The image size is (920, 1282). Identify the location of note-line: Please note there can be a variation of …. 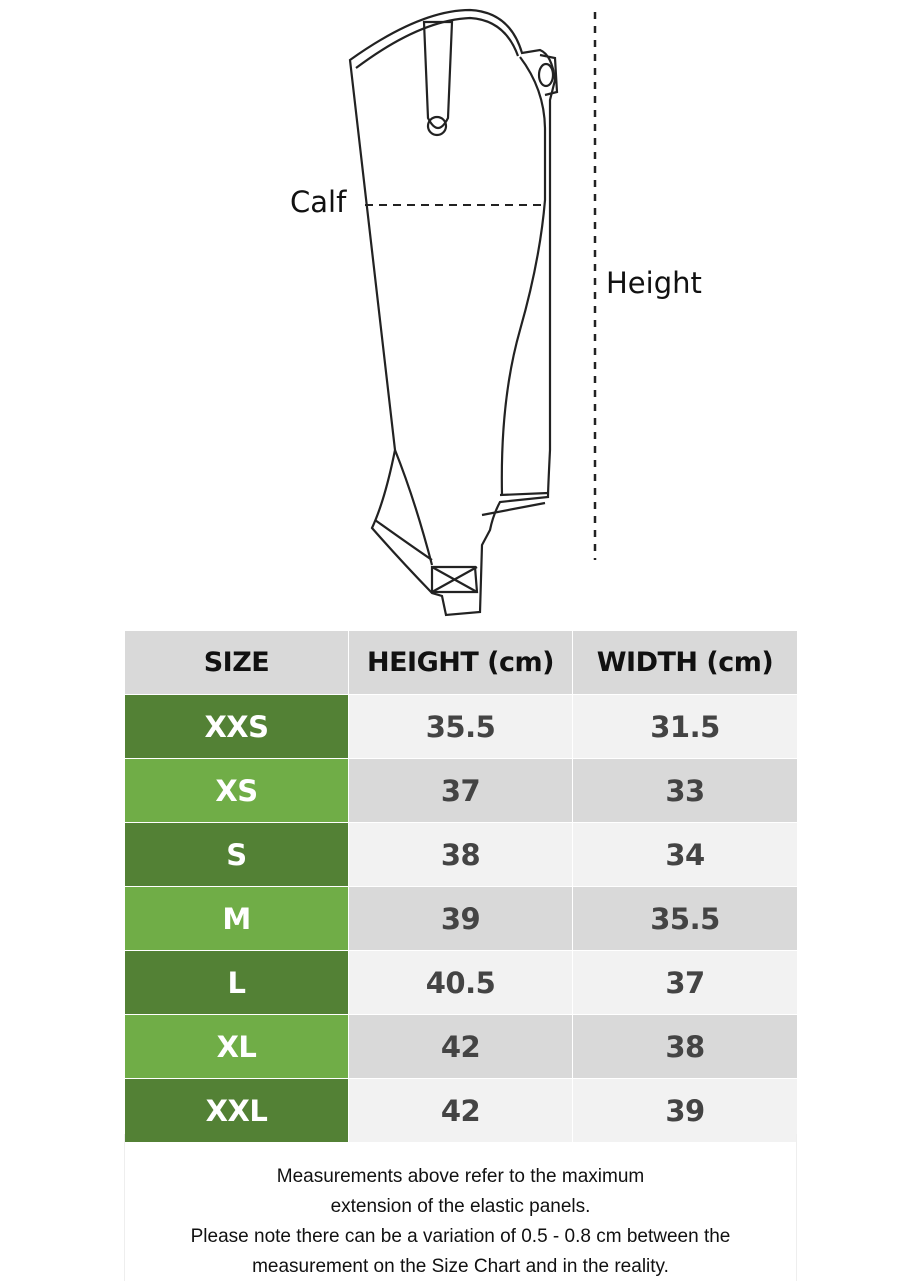
(460, 1236).